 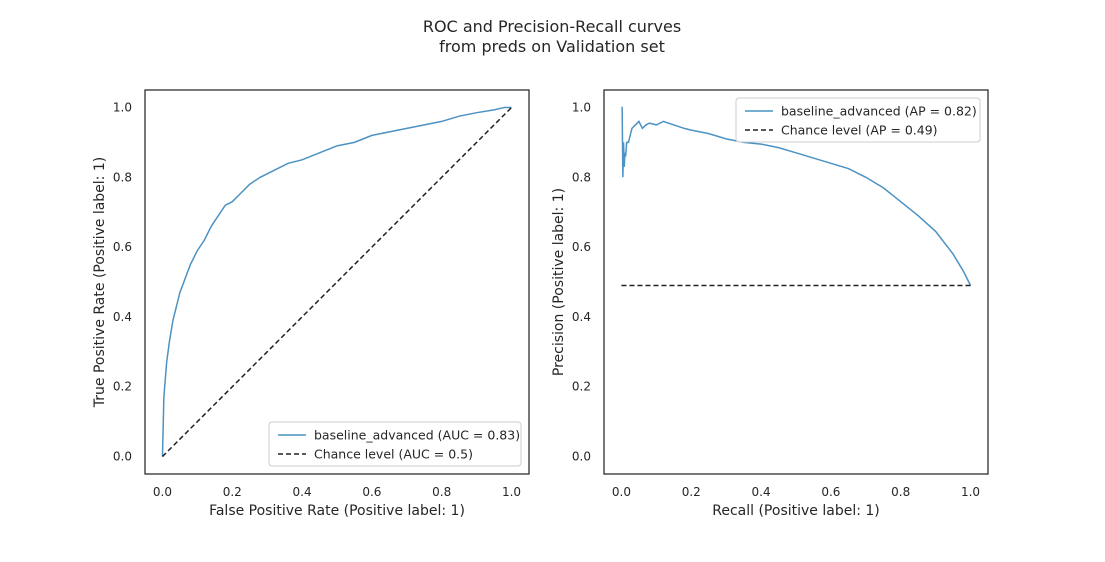 I want to click on roc-ytick-label: 1.0, so click(x=122, y=107).